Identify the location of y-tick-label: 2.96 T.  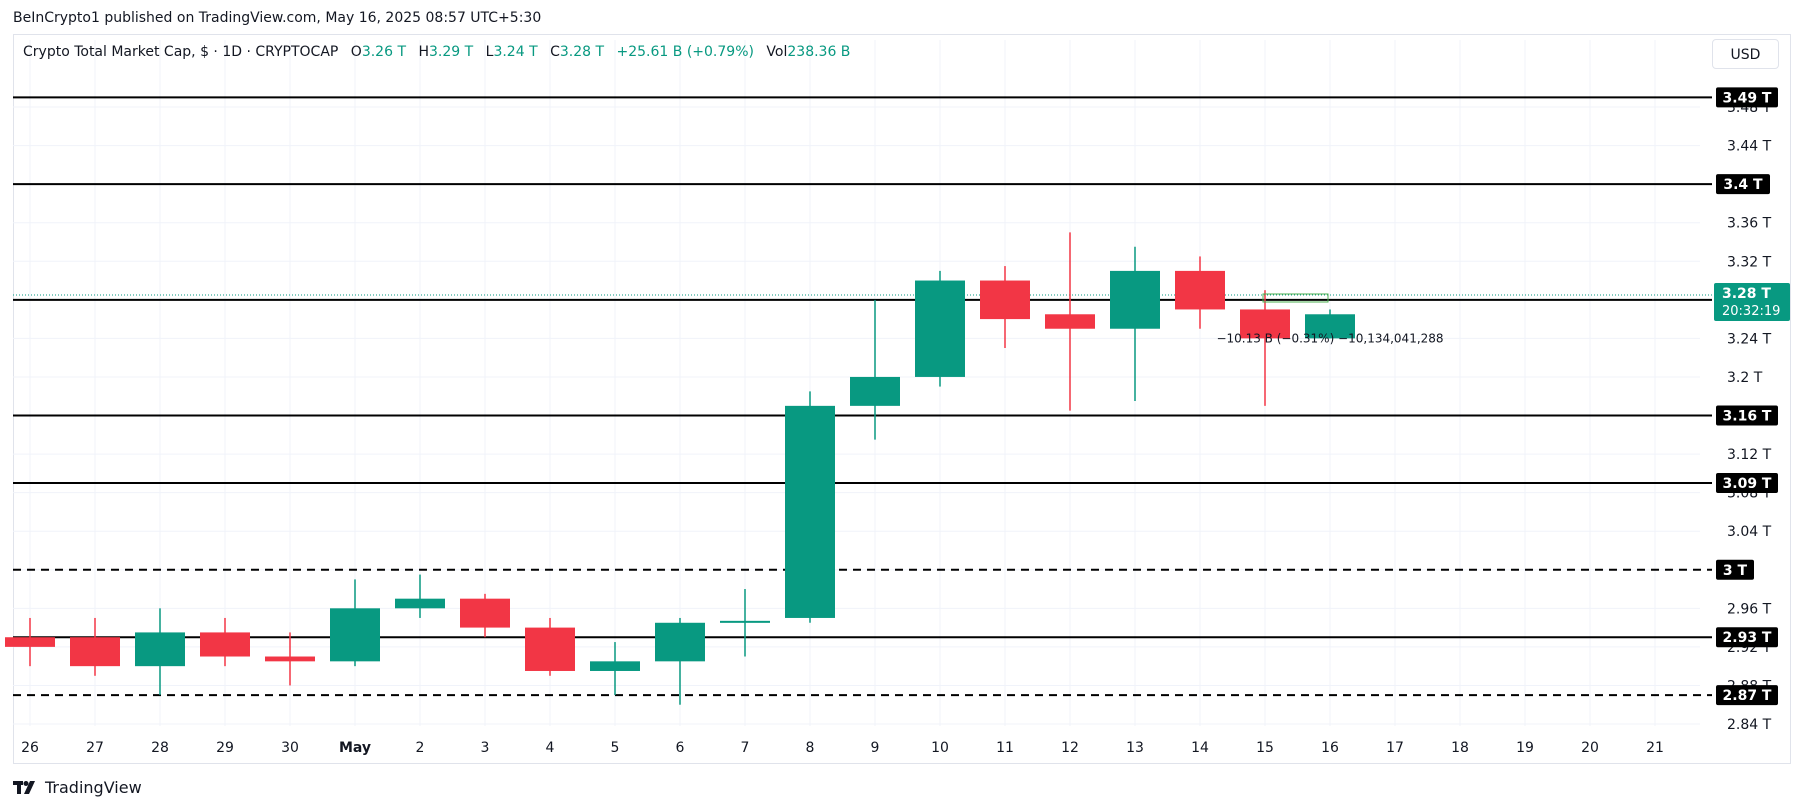
(1749, 609).